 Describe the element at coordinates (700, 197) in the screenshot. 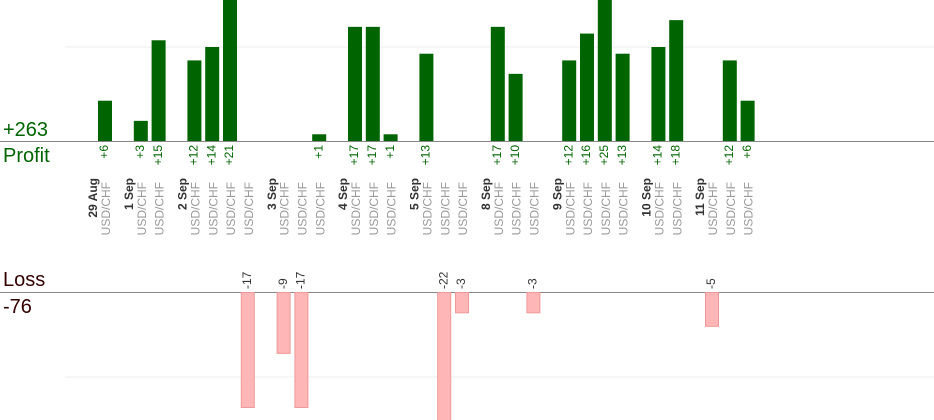

I see `date-label: 11 Sep` at that location.